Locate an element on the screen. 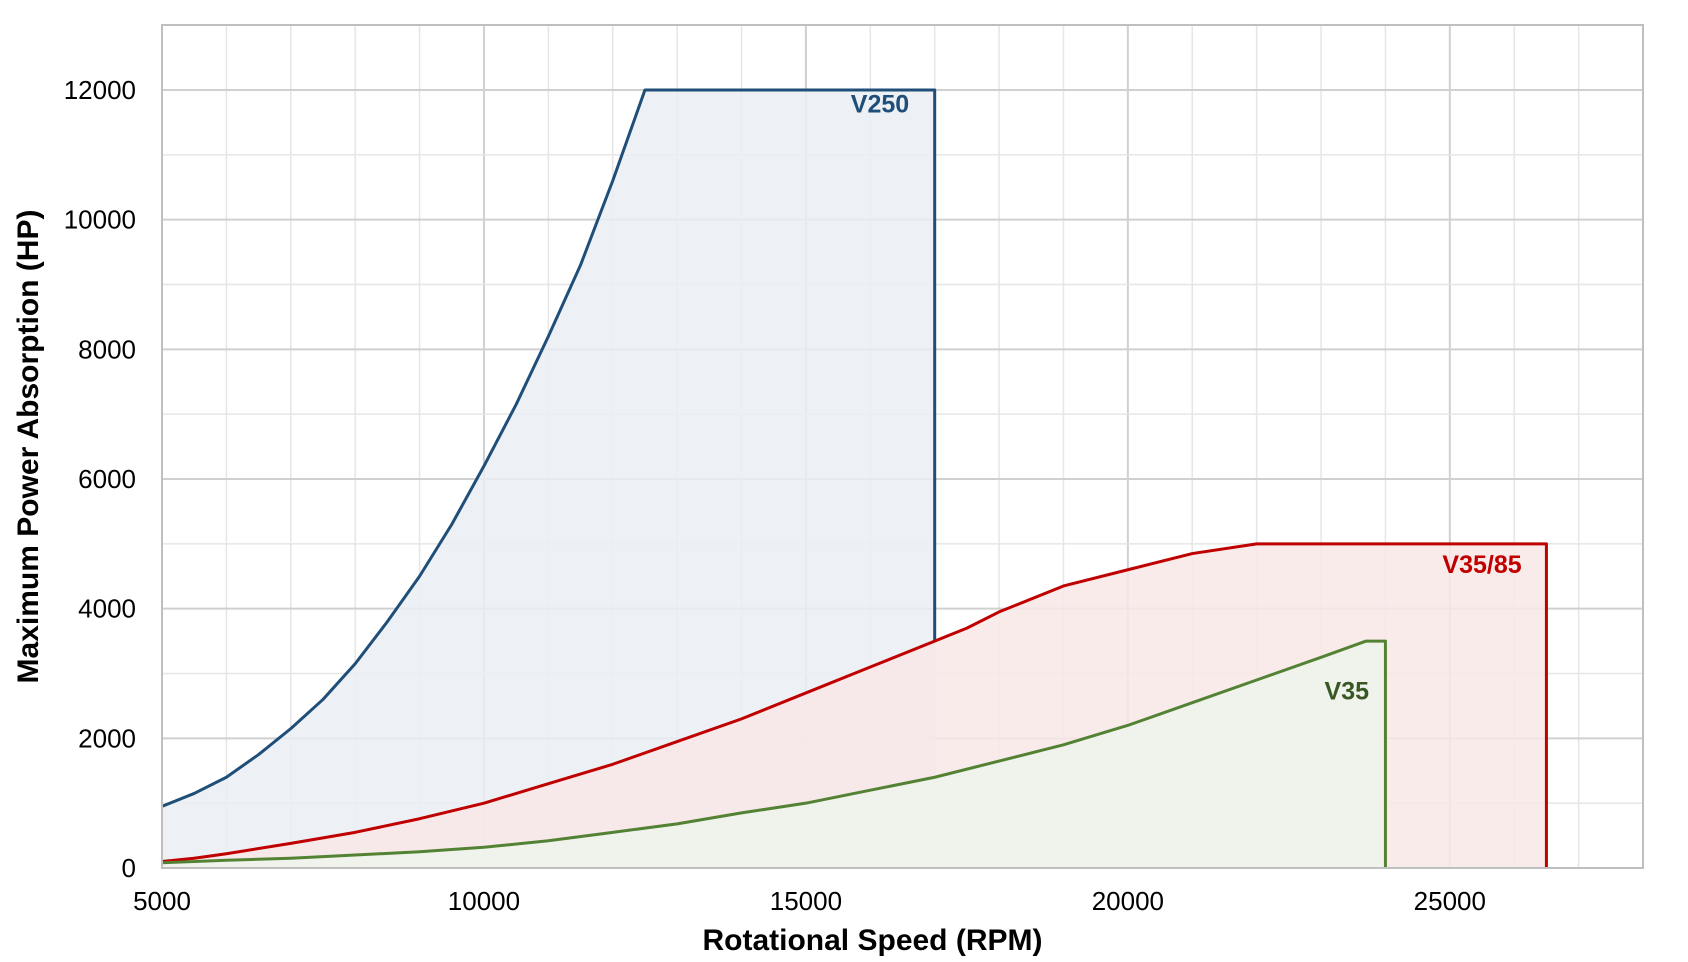 Image resolution: width=1688 pixels, height=962 pixels. x-tick-label: 25000 is located at coordinates (1450, 901).